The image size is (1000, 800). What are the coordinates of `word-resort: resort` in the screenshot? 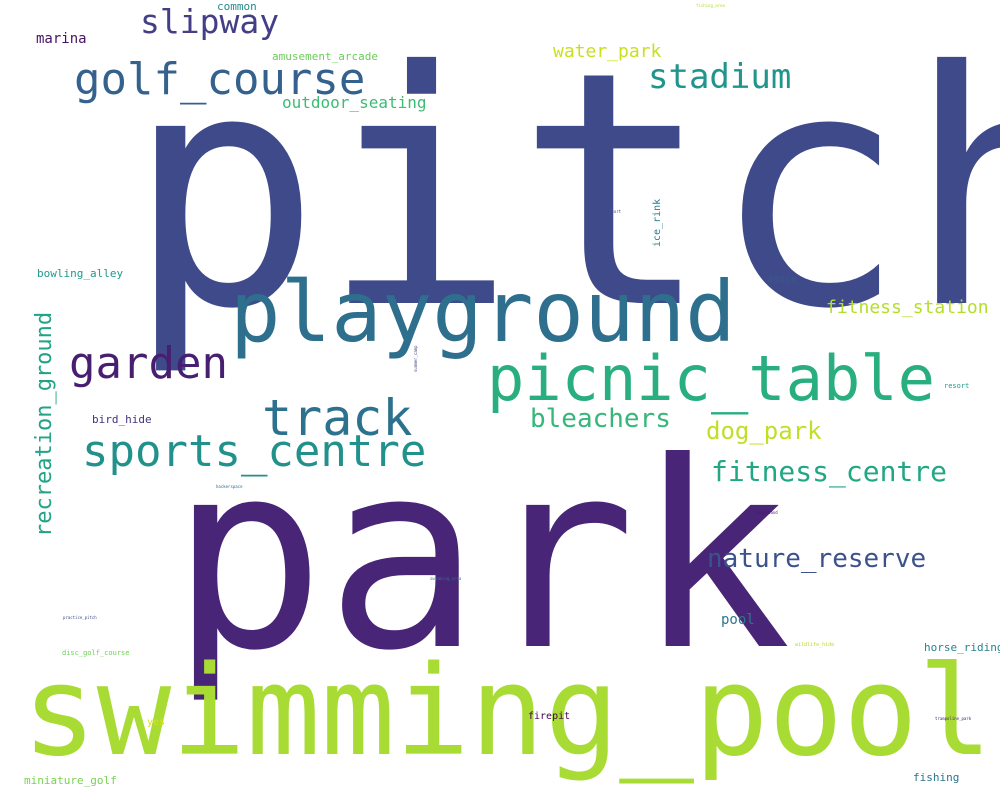 It's located at (957, 386).